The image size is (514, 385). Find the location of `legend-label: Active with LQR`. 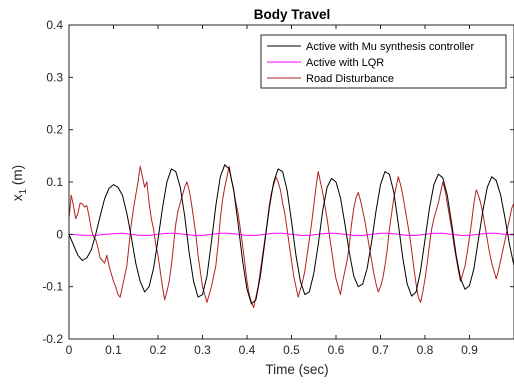

legend-label: Active with LQR is located at coordinates (345, 63).